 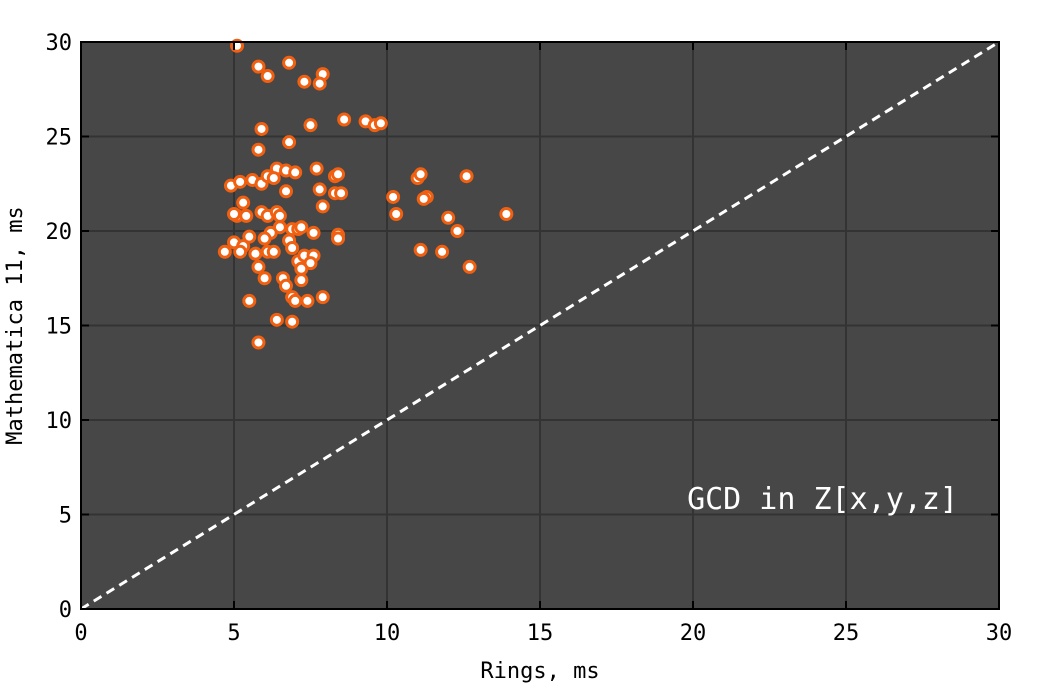 I want to click on x-tick-label: 30, so click(x=999, y=633).